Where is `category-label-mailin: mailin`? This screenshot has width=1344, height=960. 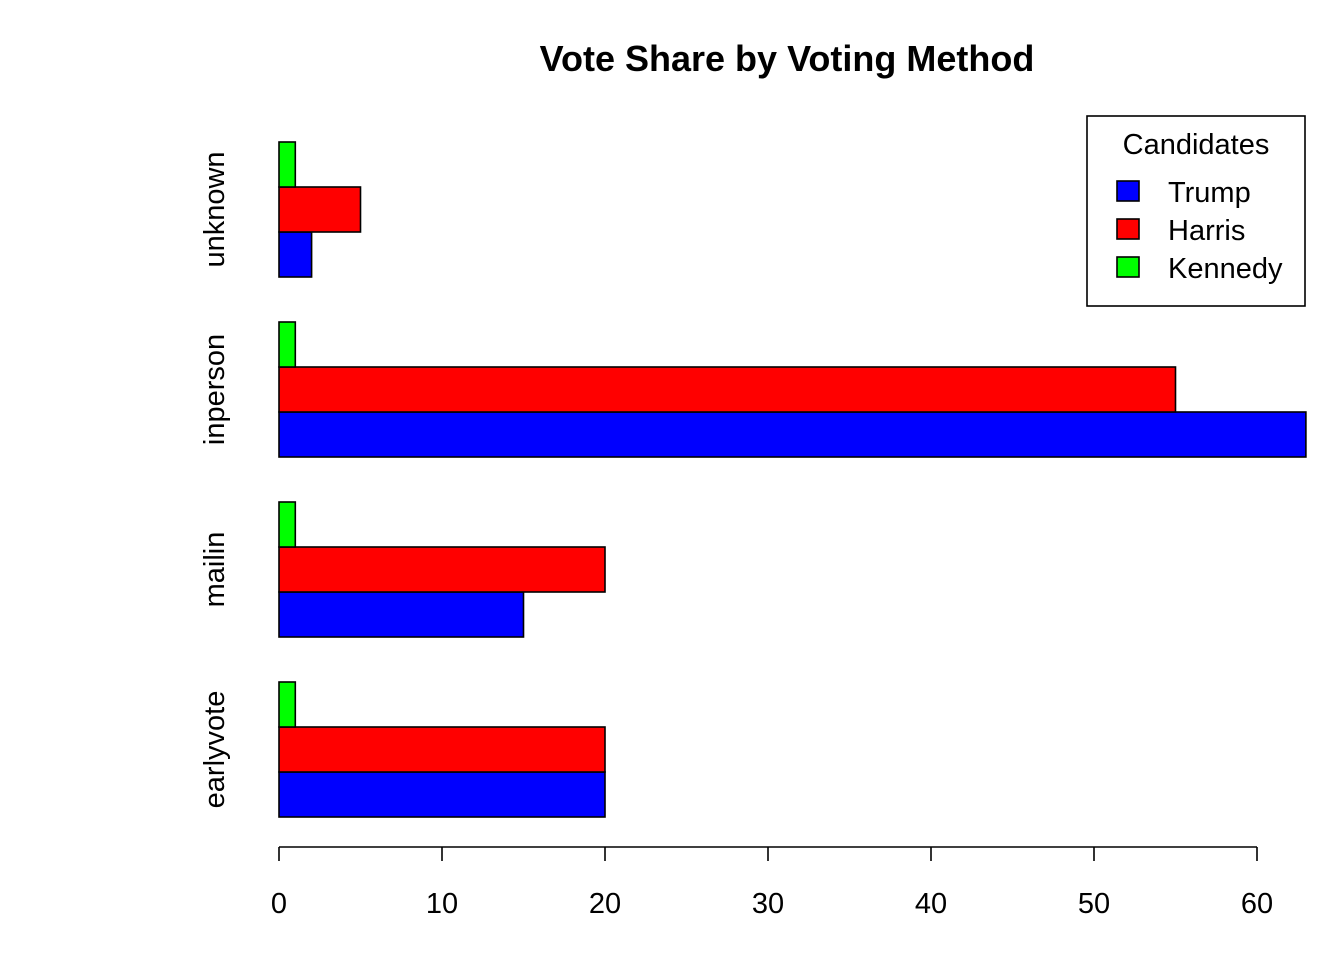 category-label-mailin: mailin is located at coordinates (215, 570).